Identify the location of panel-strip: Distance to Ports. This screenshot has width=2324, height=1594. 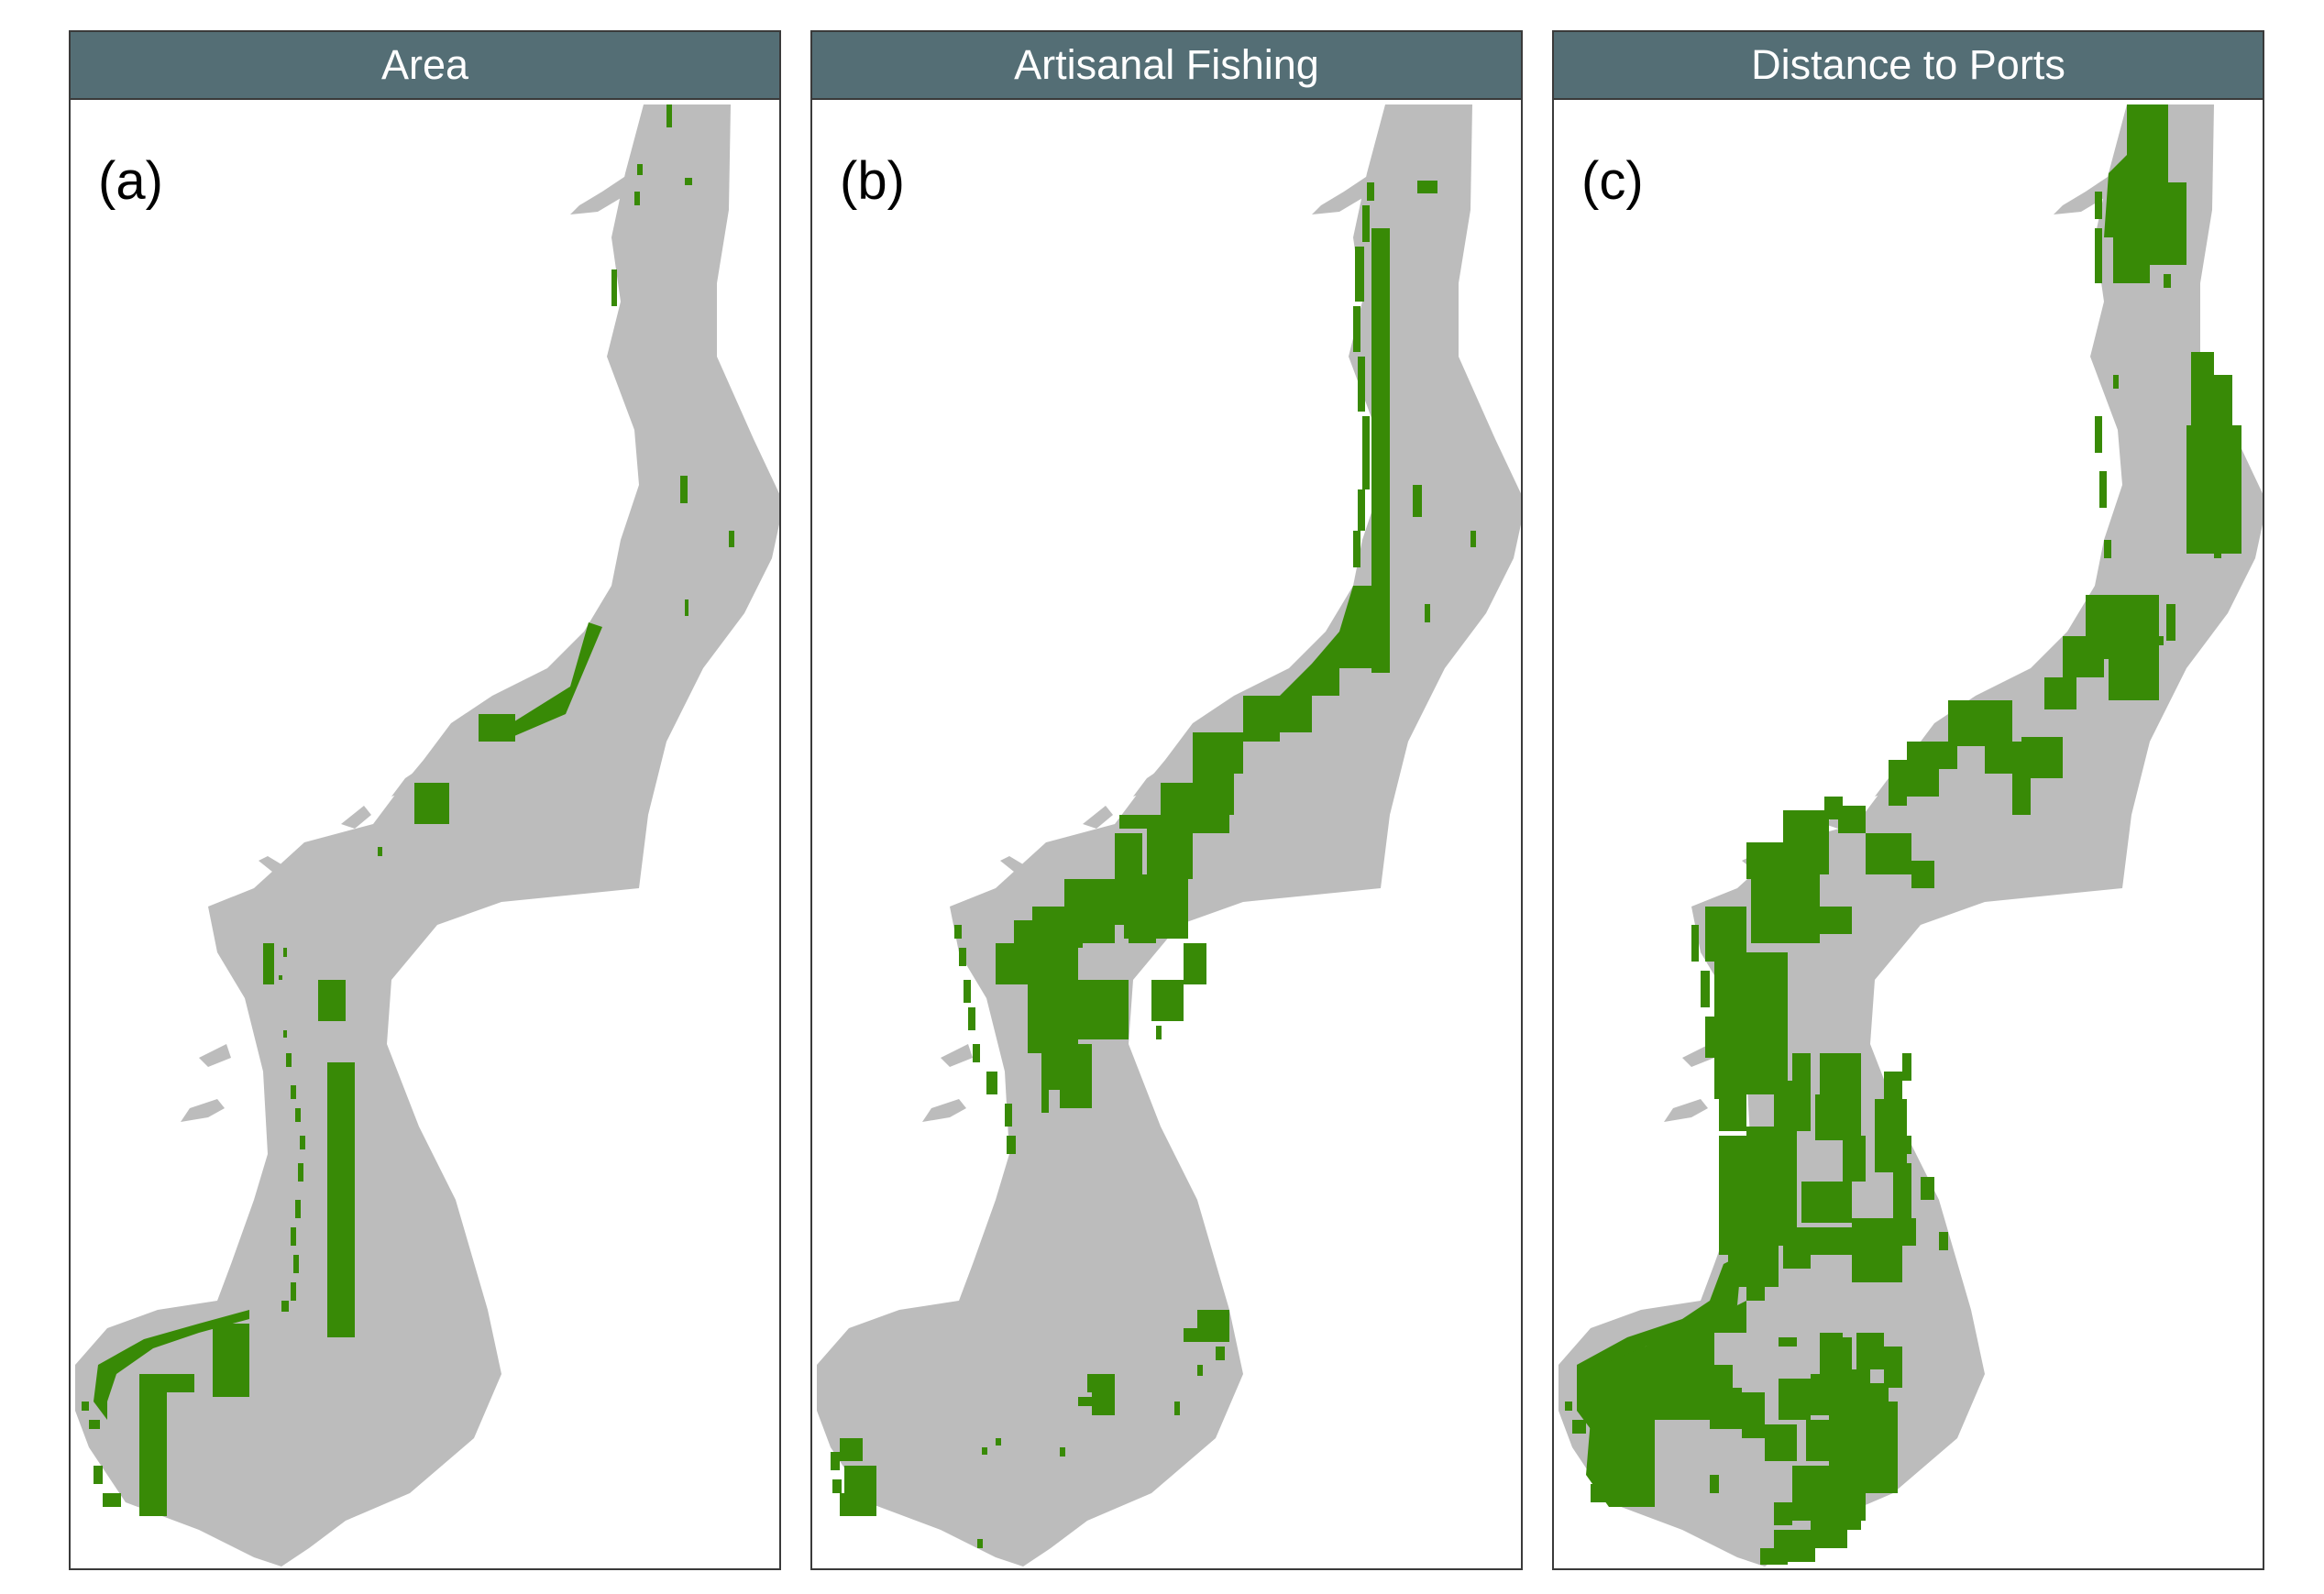
(1908, 65).